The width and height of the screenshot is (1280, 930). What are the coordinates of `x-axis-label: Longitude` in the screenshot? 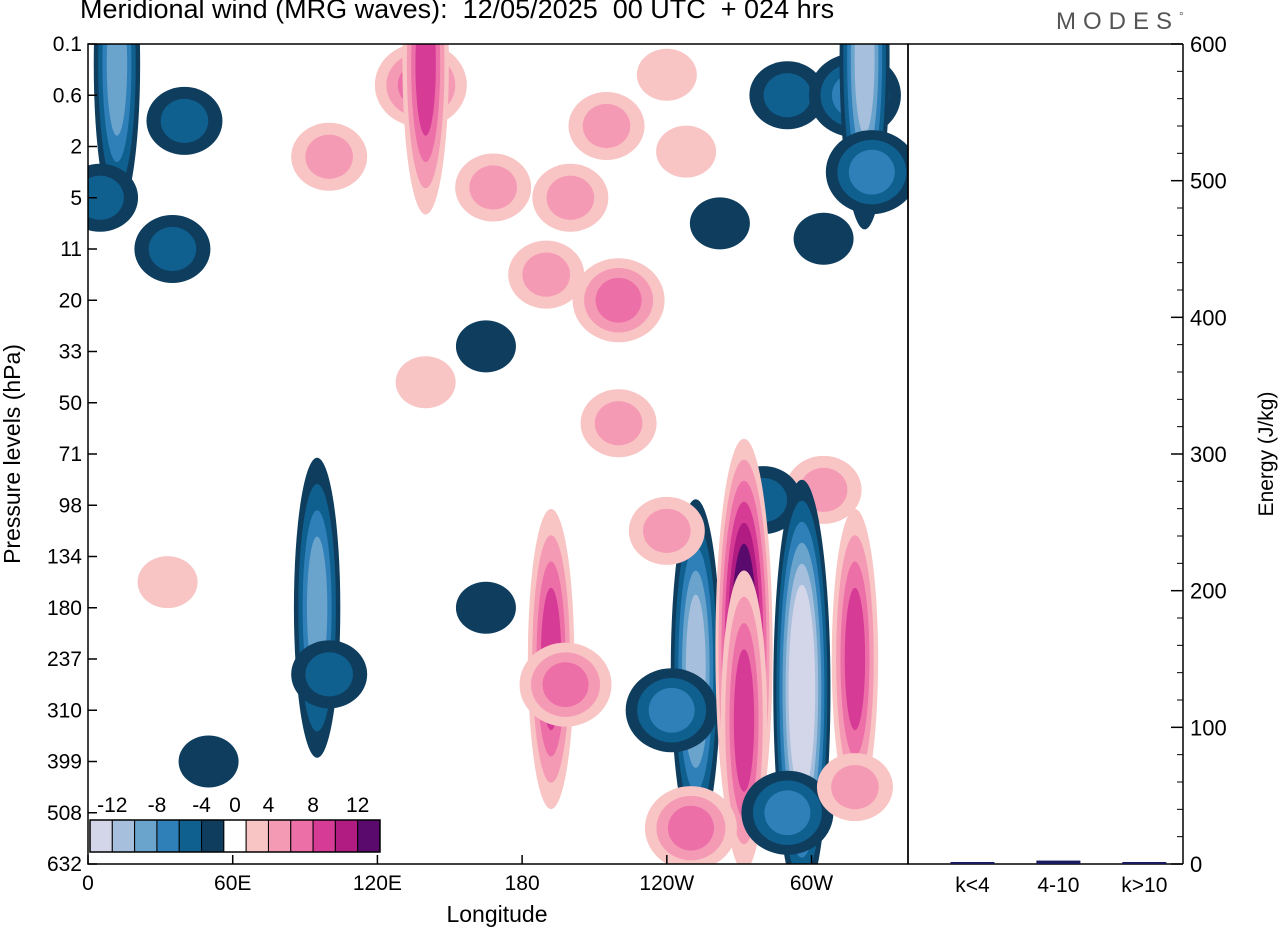 It's located at (496, 914).